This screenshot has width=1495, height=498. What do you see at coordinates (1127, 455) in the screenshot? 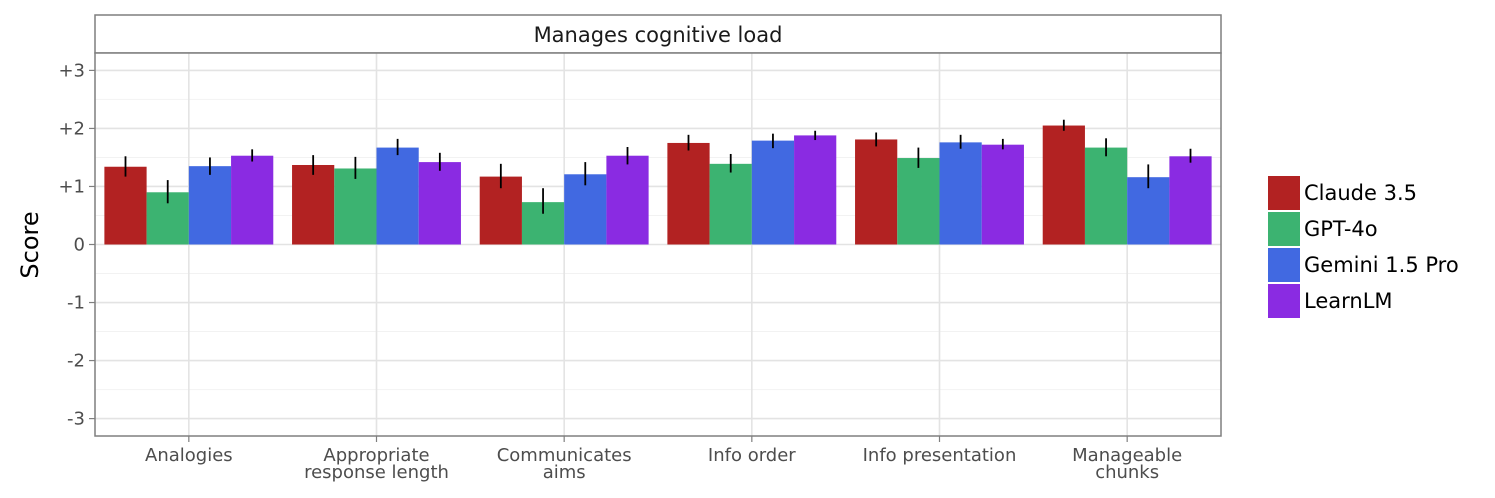
I see `x-tick-label-line: Manageable` at bounding box center [1127, 455].